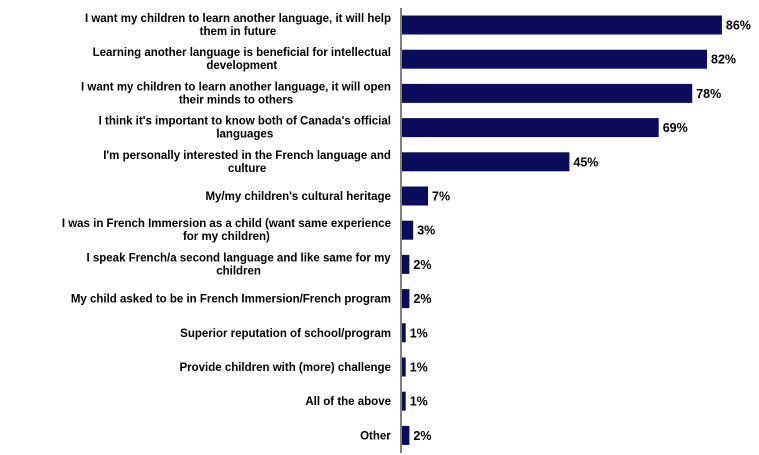 The width and height of the screenshot is (759, 455). I want to click on category-label-5: My/my children's cultural heritage, so click(298, 197).